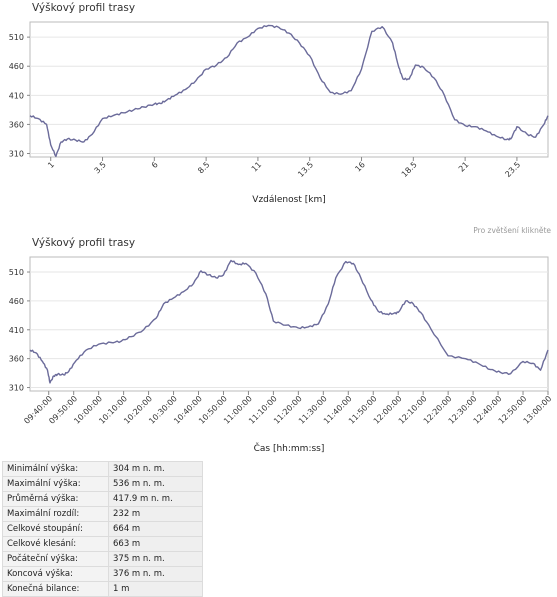 The width and height of the screenshot is (557, 597). I want to click on stats-value: 536 m n. m., so click(155, 484).